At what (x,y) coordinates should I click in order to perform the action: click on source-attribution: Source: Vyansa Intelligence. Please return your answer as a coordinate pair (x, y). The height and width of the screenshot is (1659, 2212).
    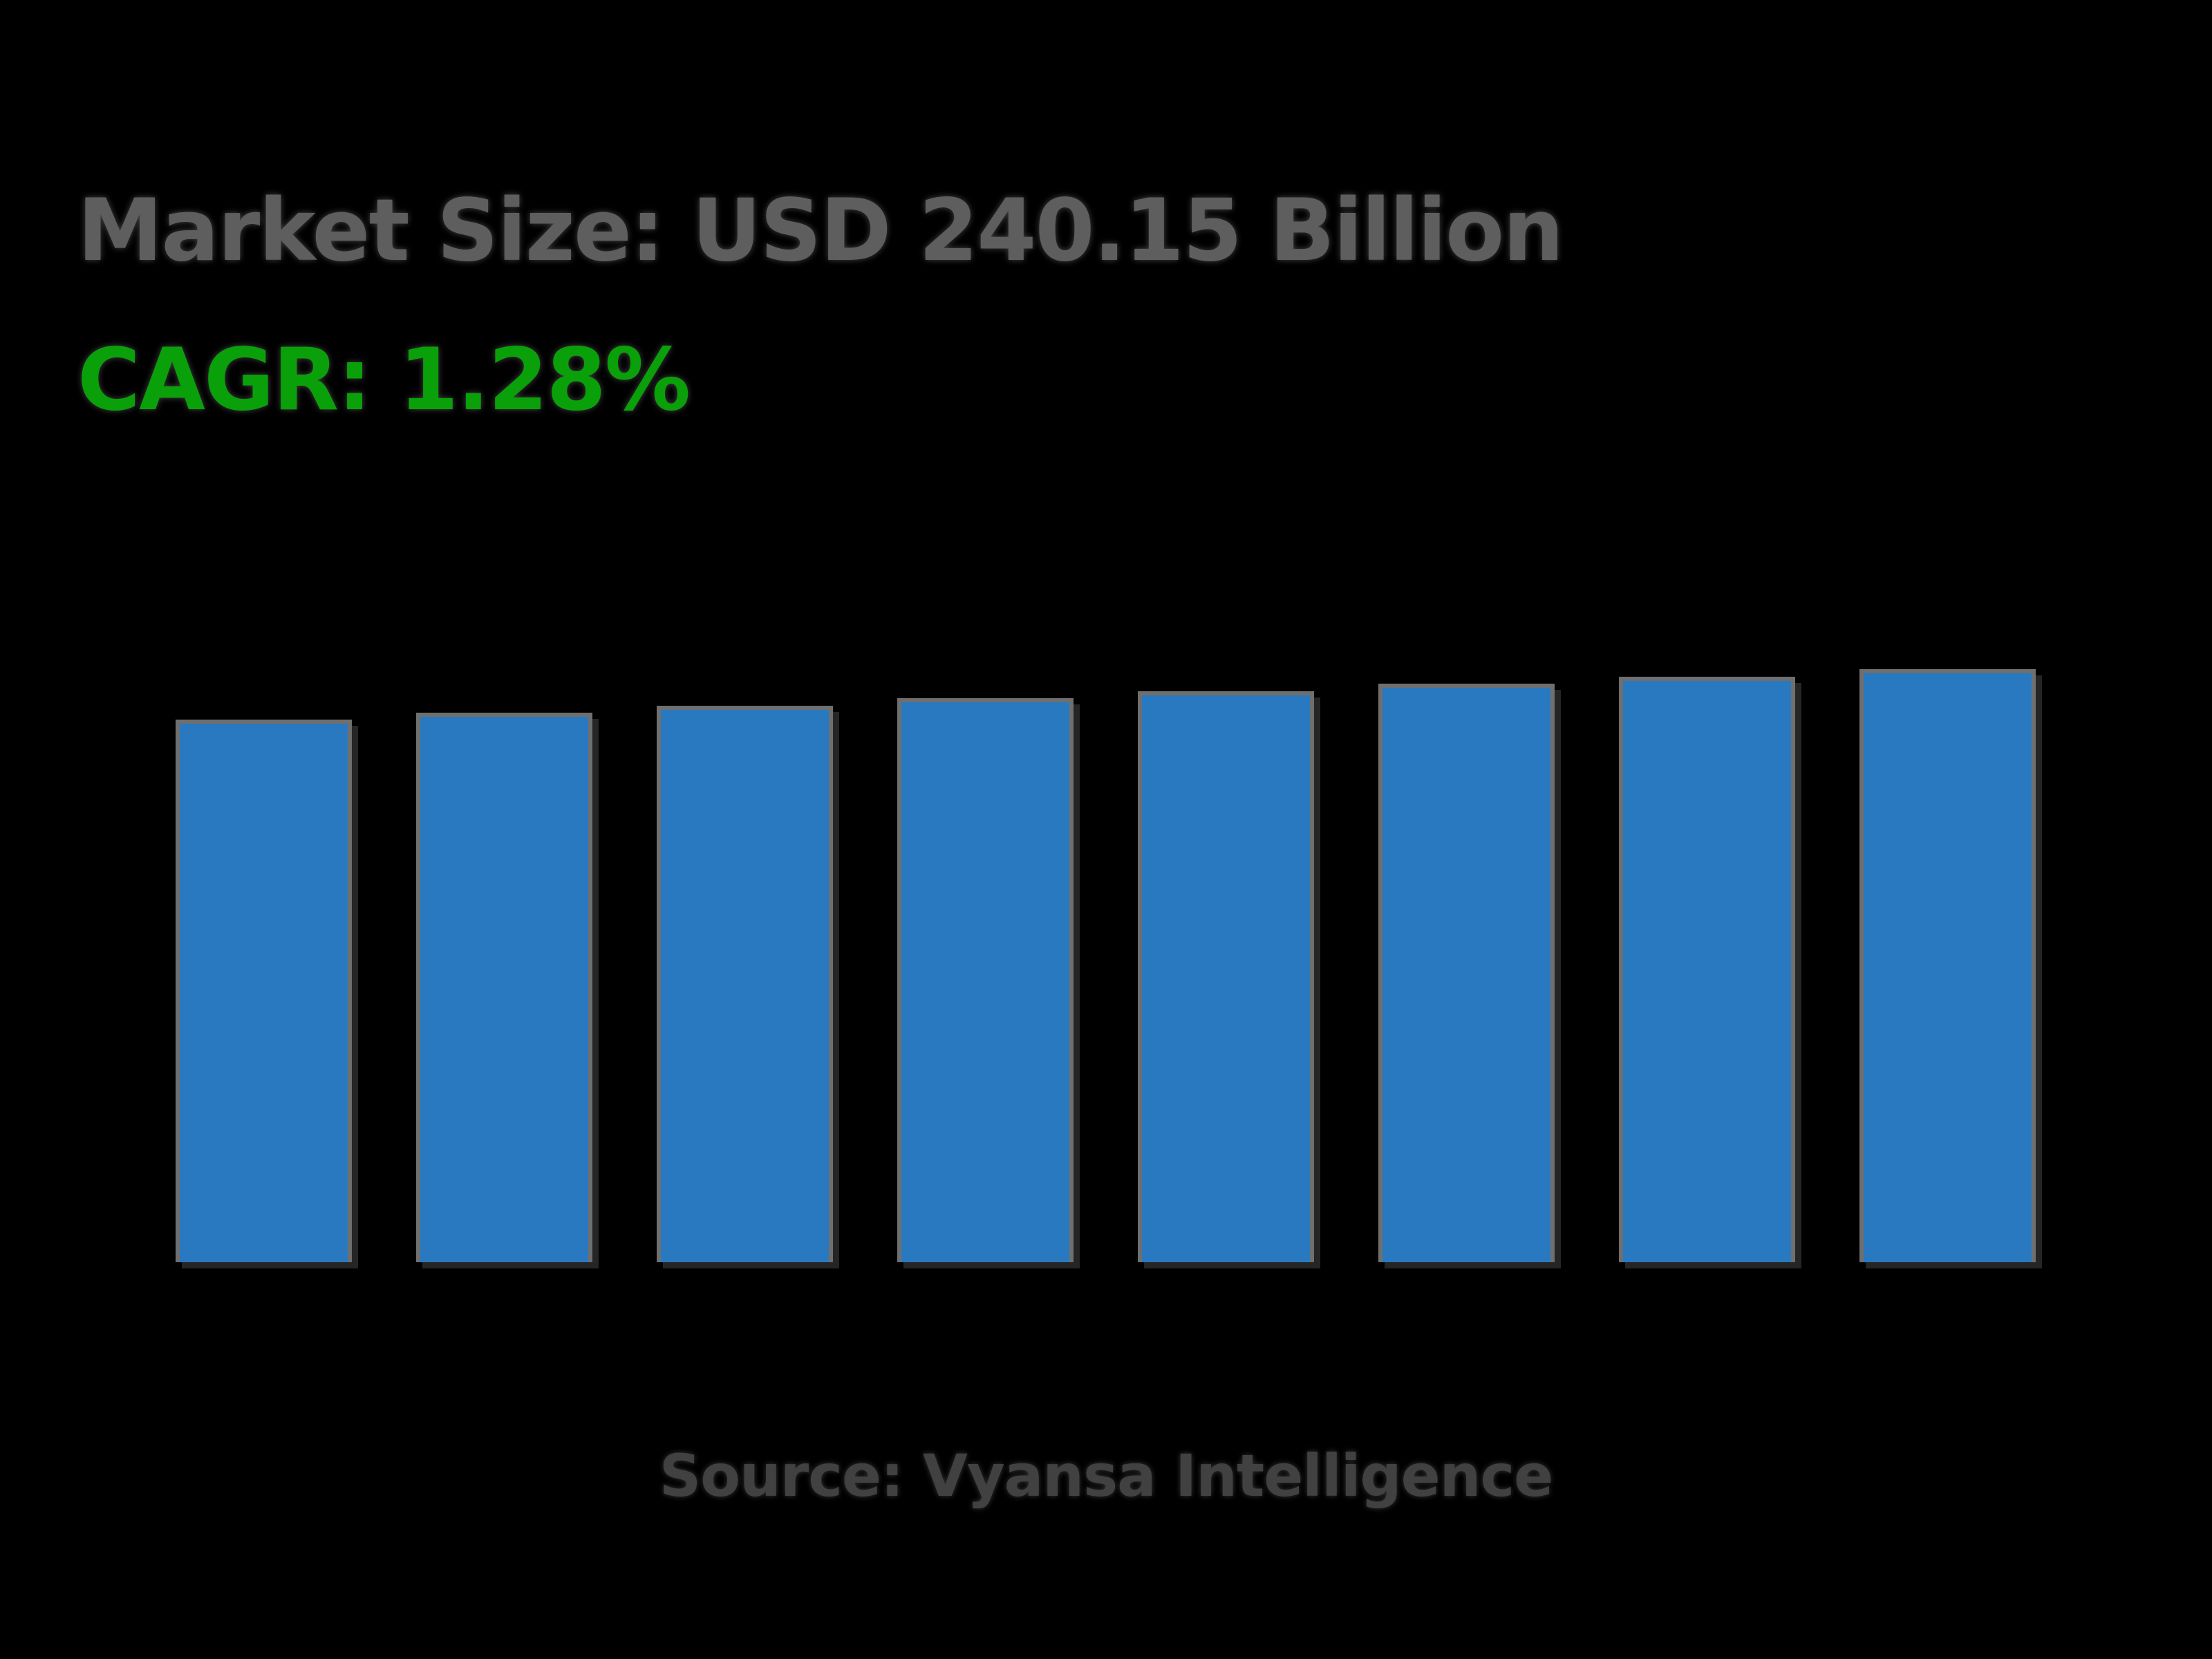
    Looking at the image, I should click on (1106, 1476).